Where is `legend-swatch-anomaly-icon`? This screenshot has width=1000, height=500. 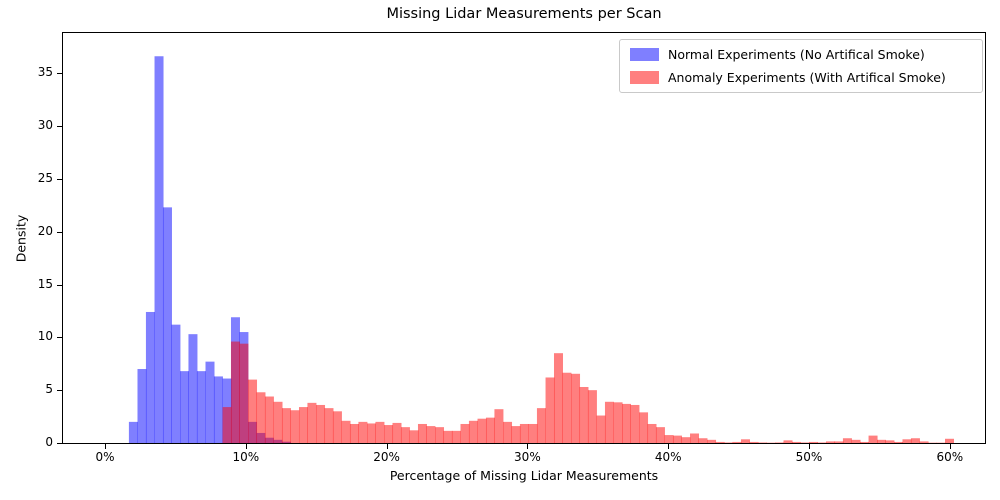
legend-swatch-anomaly-icon is located at coordinates (644, 77).